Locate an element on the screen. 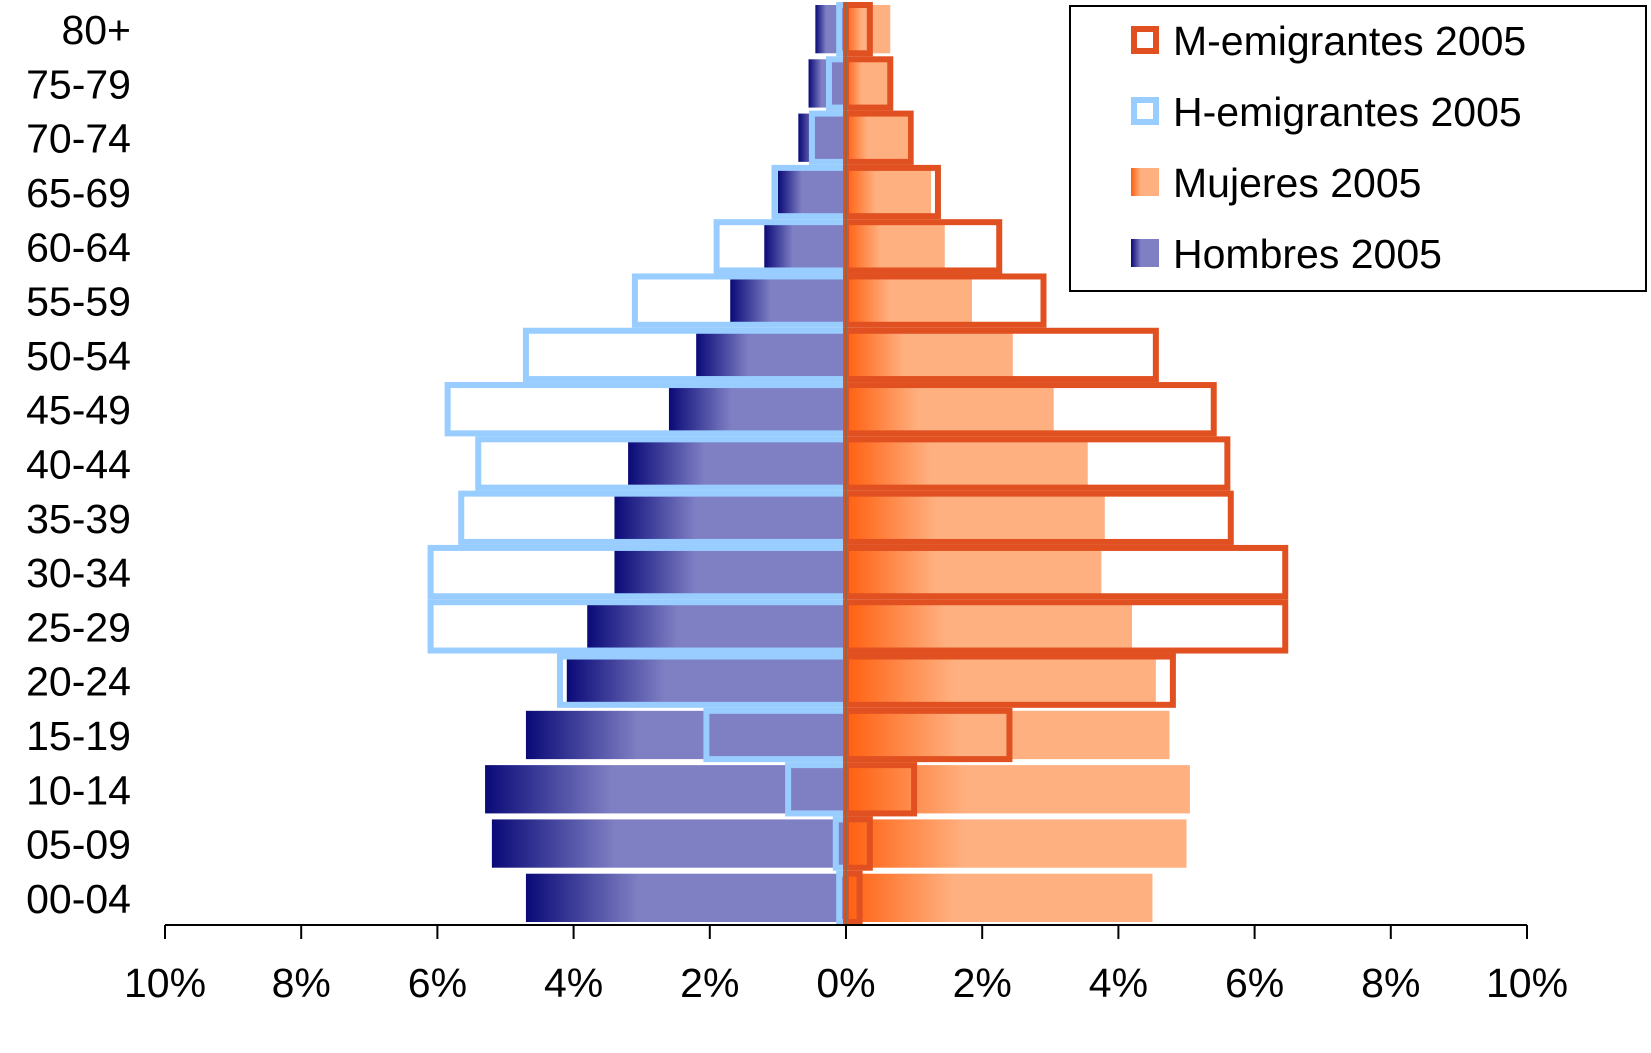 This screenshot has width=1651, height=1053. y-category-label: 55-59 is located at coordinates (78, 302).